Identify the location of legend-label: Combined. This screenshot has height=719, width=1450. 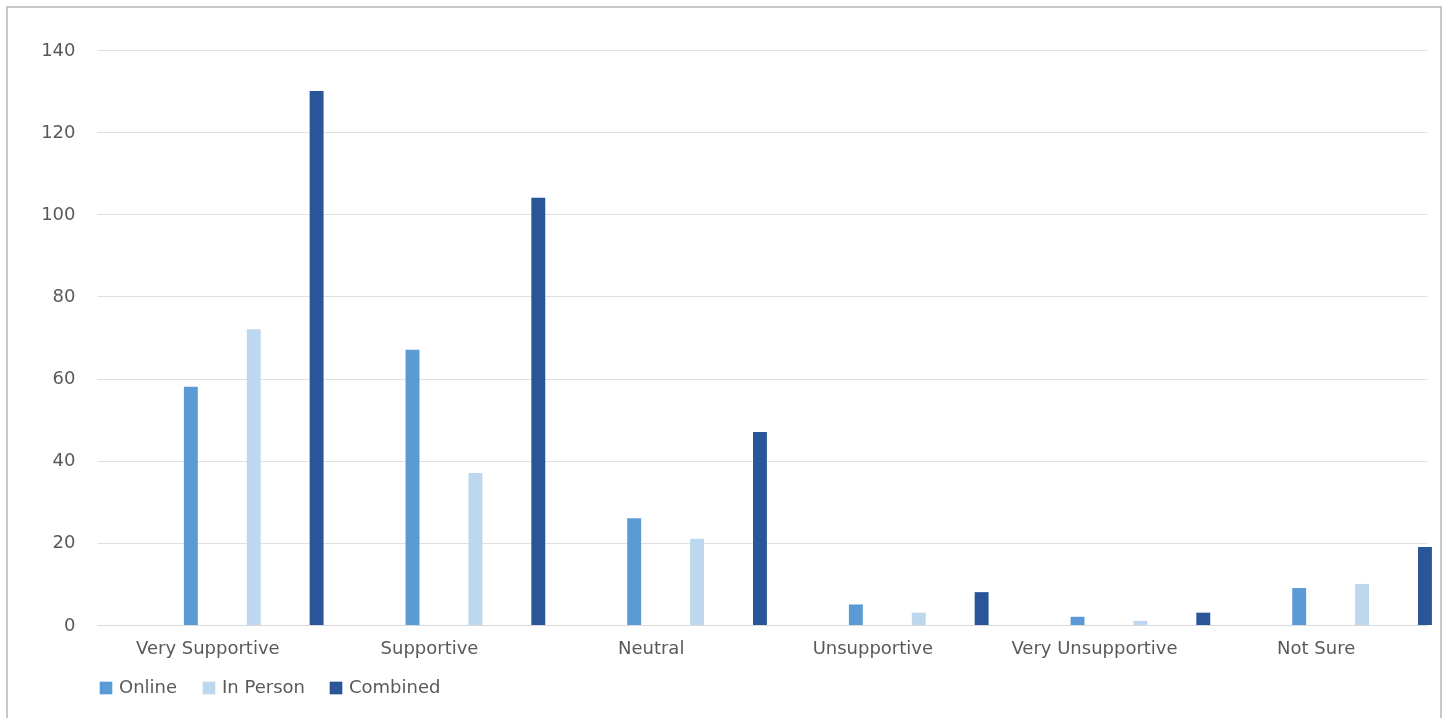
(395, 686).